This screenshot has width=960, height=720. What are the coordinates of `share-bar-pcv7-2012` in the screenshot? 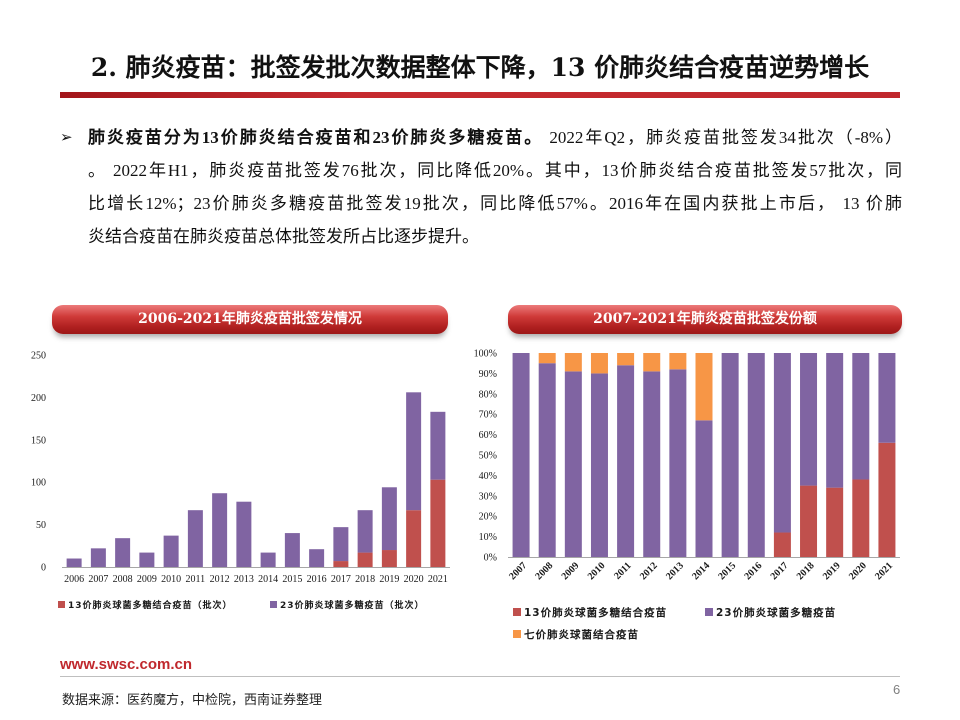 It's located at (652, 362).